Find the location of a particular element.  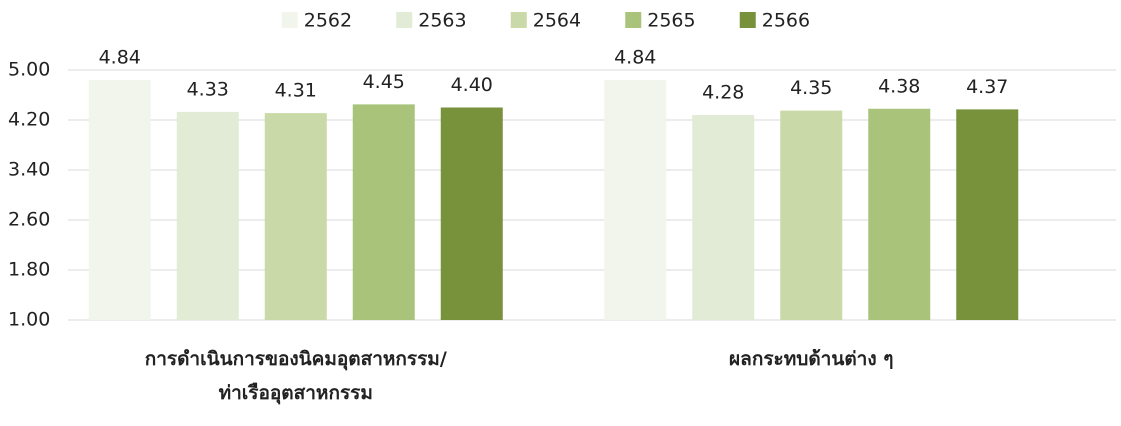

y-tick-label: 2.60 is located at coordinates (29, 220).